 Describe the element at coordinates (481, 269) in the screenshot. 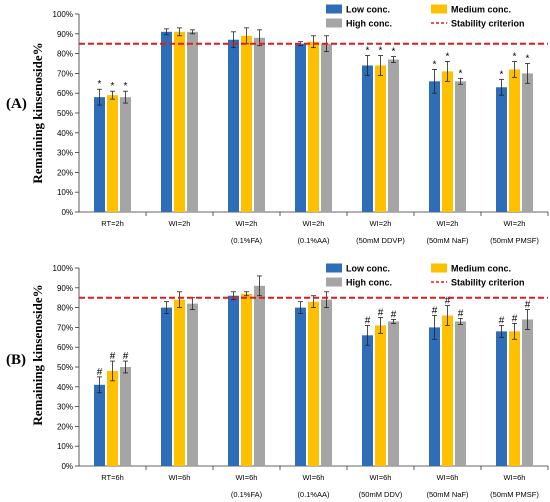

I see `legend-label-medium: Medium conc.` at that location.